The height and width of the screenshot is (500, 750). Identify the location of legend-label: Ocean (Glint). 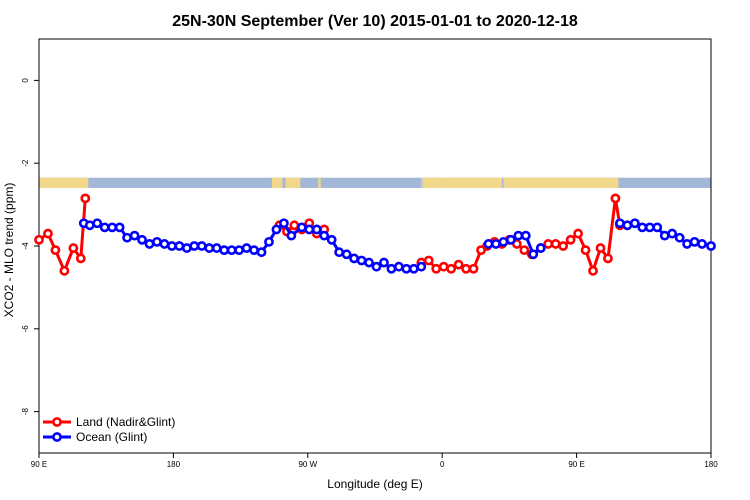
(111, 437).